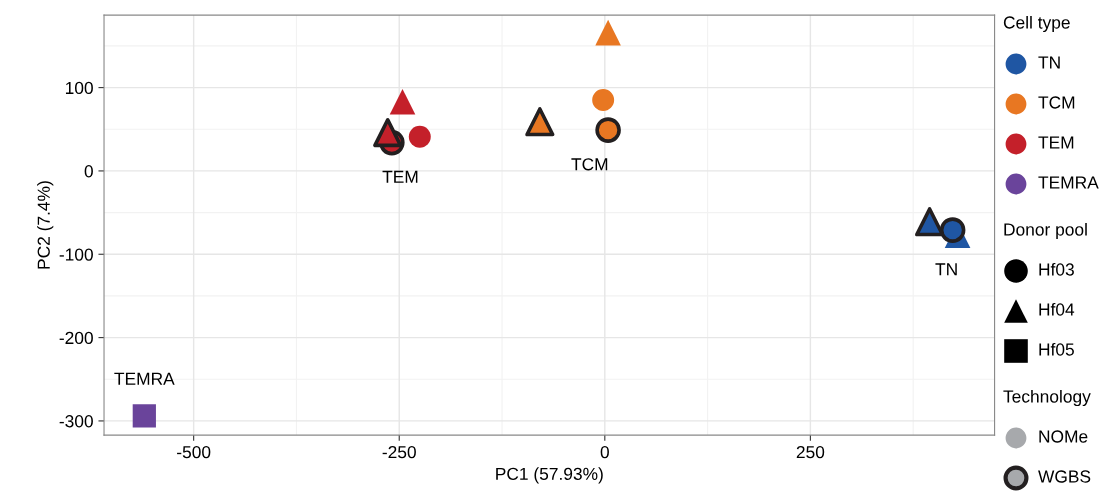  What do you see at coordinates (400, 176) in the screenshot?
I see `series-label: TEM` at bounding box center [400, 176].